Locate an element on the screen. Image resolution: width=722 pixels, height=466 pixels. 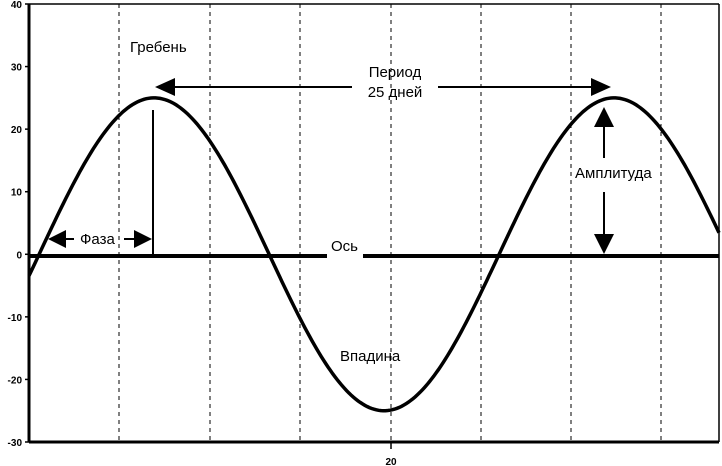
y-tick-label: -30 is located at coordinates (15, 443).